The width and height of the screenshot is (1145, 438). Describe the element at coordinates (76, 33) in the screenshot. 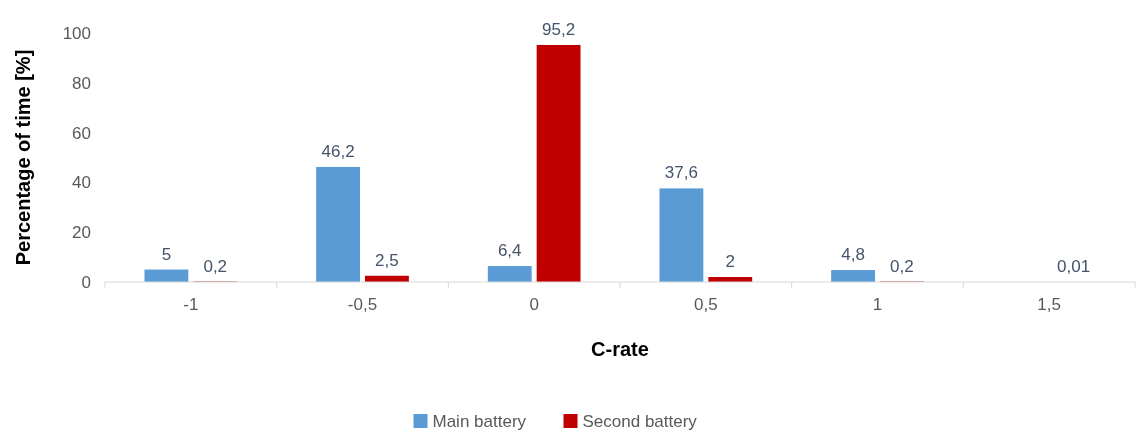

I see `y-tick-label: 100` at that location.